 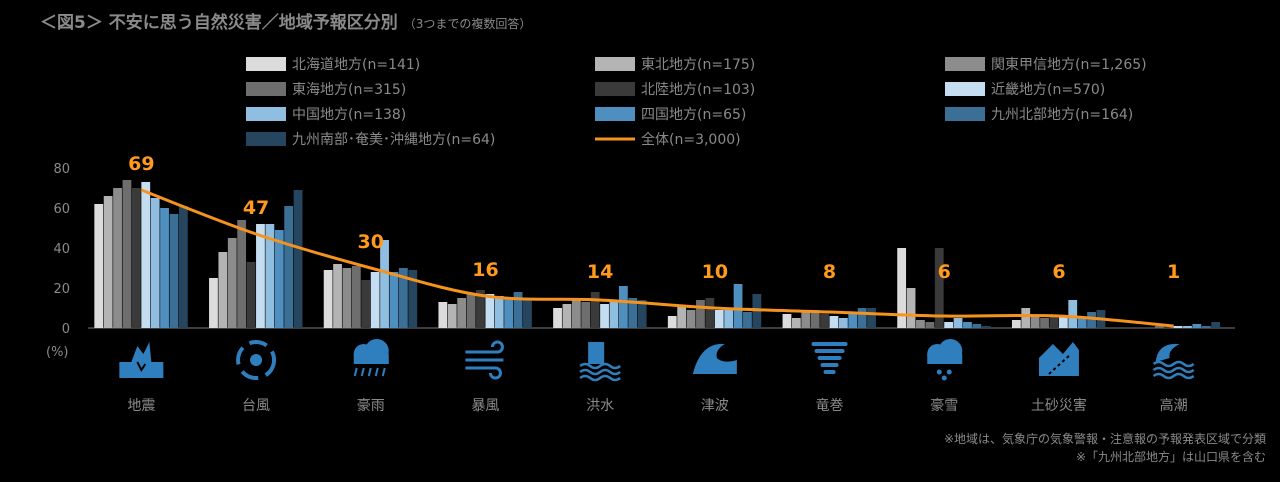 I want to click on category-label-4: 洪水, so click(x=600, y=406).